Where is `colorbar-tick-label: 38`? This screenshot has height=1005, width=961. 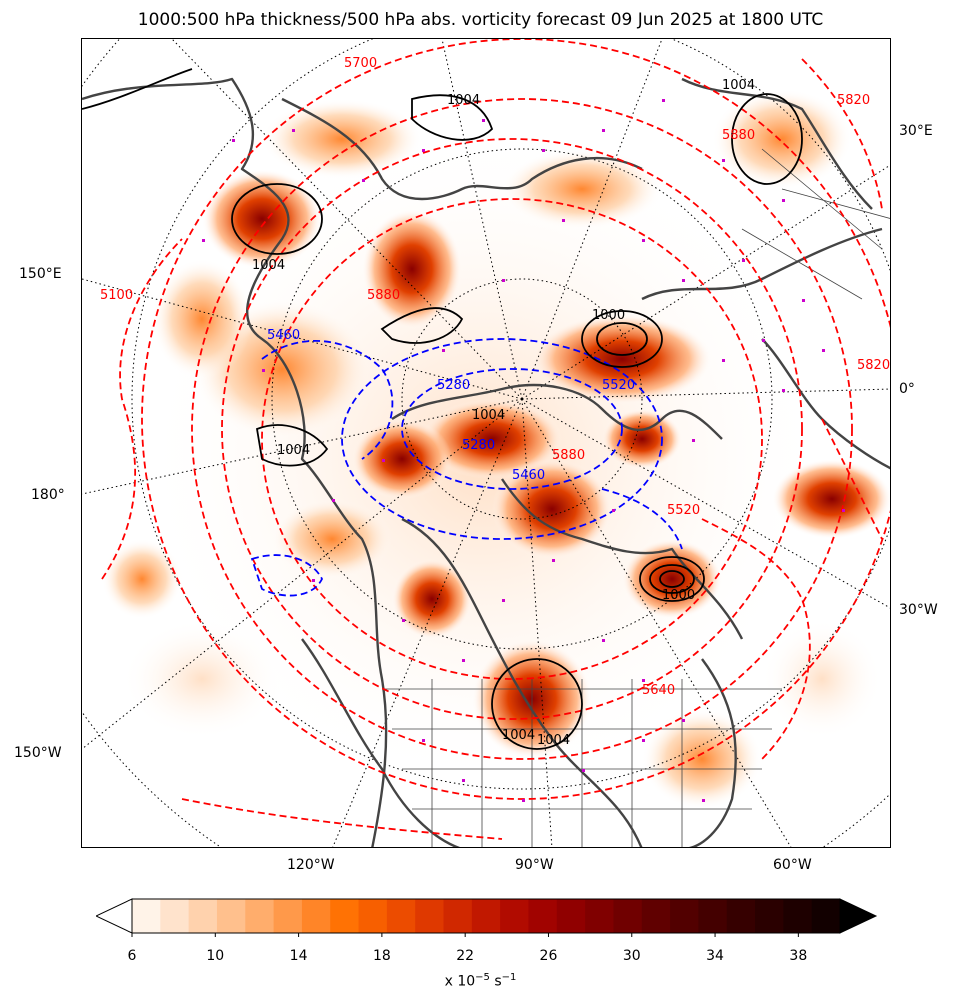
colorbar-tick-label: 38 is located at coordinates (798, 956).